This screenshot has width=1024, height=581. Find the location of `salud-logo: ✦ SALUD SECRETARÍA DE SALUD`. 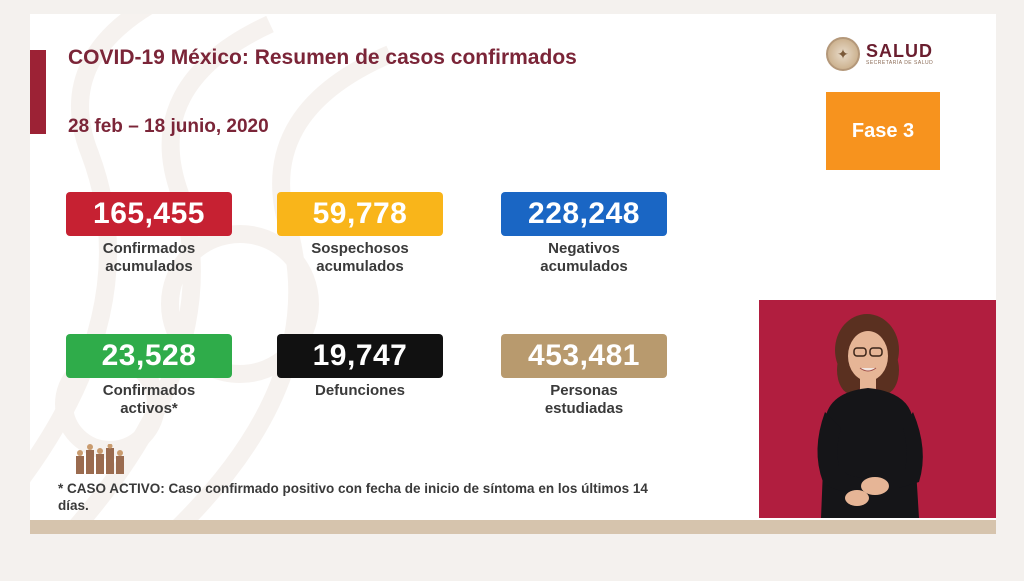

salud-logo: ✦ SALUD SECRETARÍA DE SALUD is located at coordinates (886, 54).